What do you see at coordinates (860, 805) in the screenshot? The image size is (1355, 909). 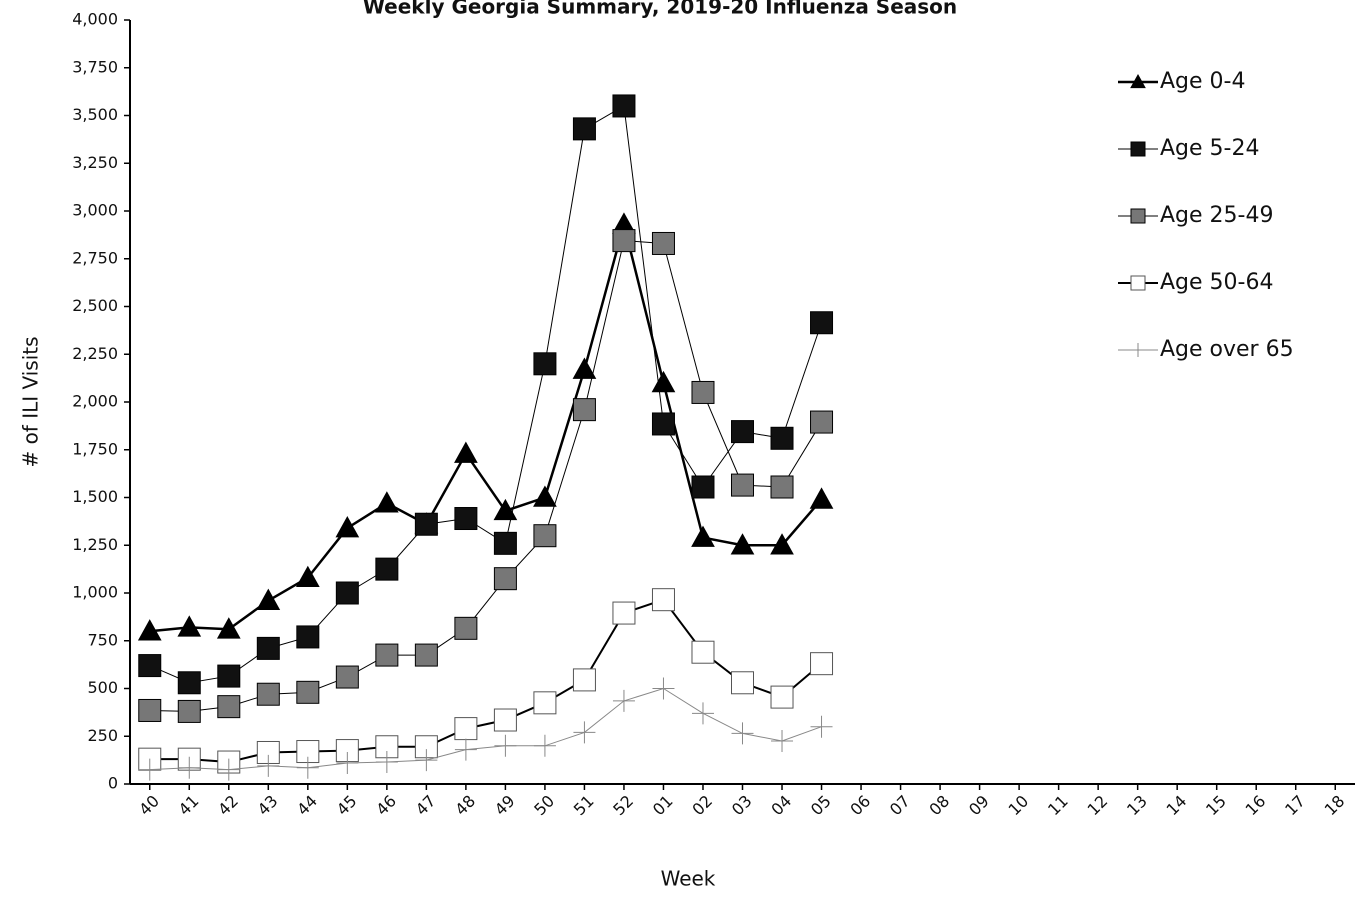 I see `x-tick-label: 06` at bounding box center [860, 805].